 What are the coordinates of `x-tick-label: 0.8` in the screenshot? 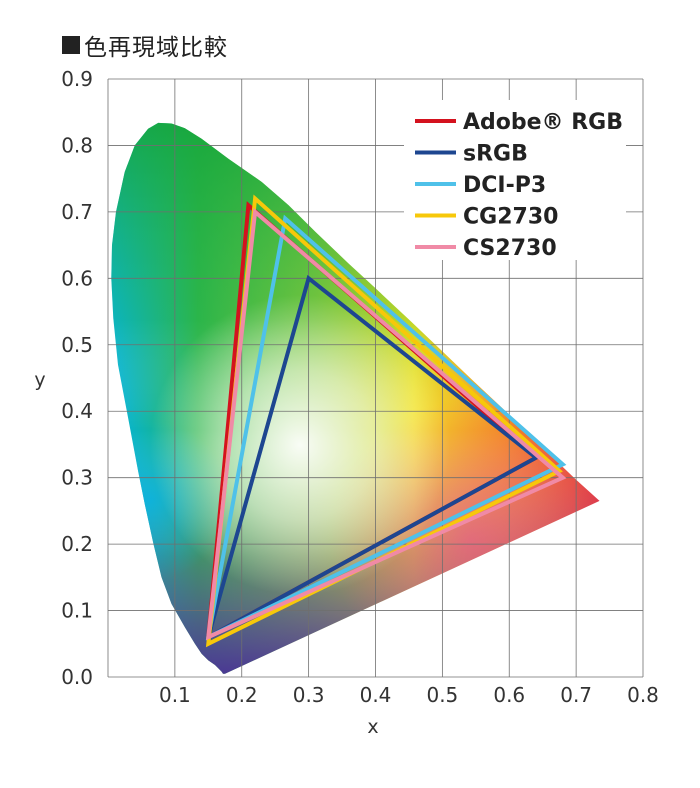 It's located at (643, 695).